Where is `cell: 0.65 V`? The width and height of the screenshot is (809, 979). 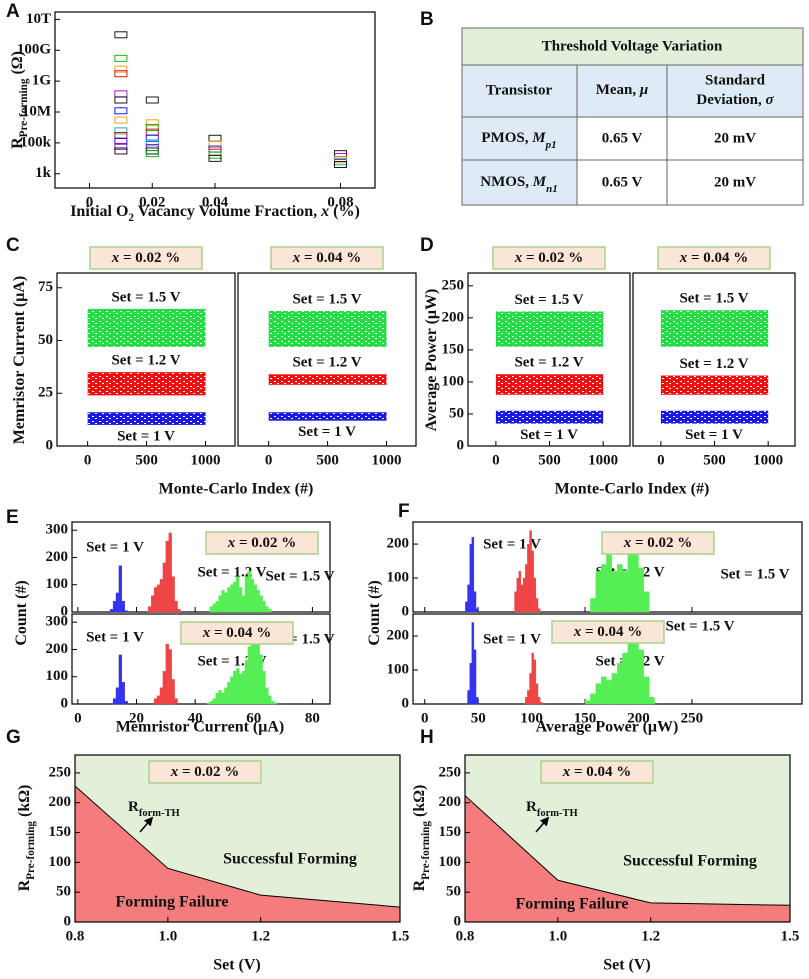 cell: 0.65 V is located at coordinates (622, 182).